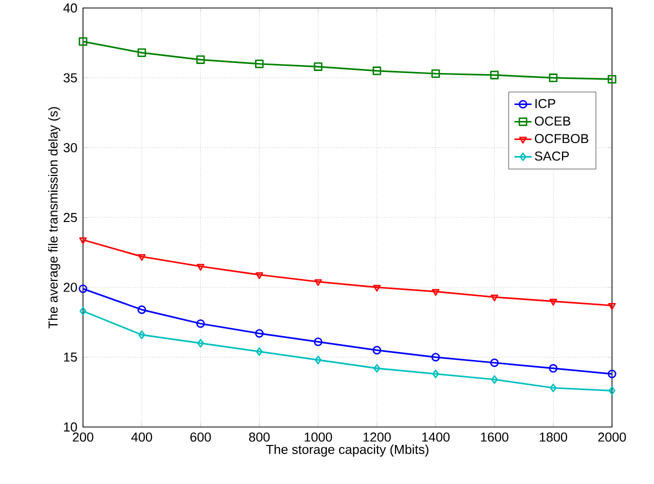 The height and width of the screenshot is (484, 654). What do you see at coordinates (70, 287) in the screenshot?
I see `y-tick-label: 20` at bounding box center [70, 287].